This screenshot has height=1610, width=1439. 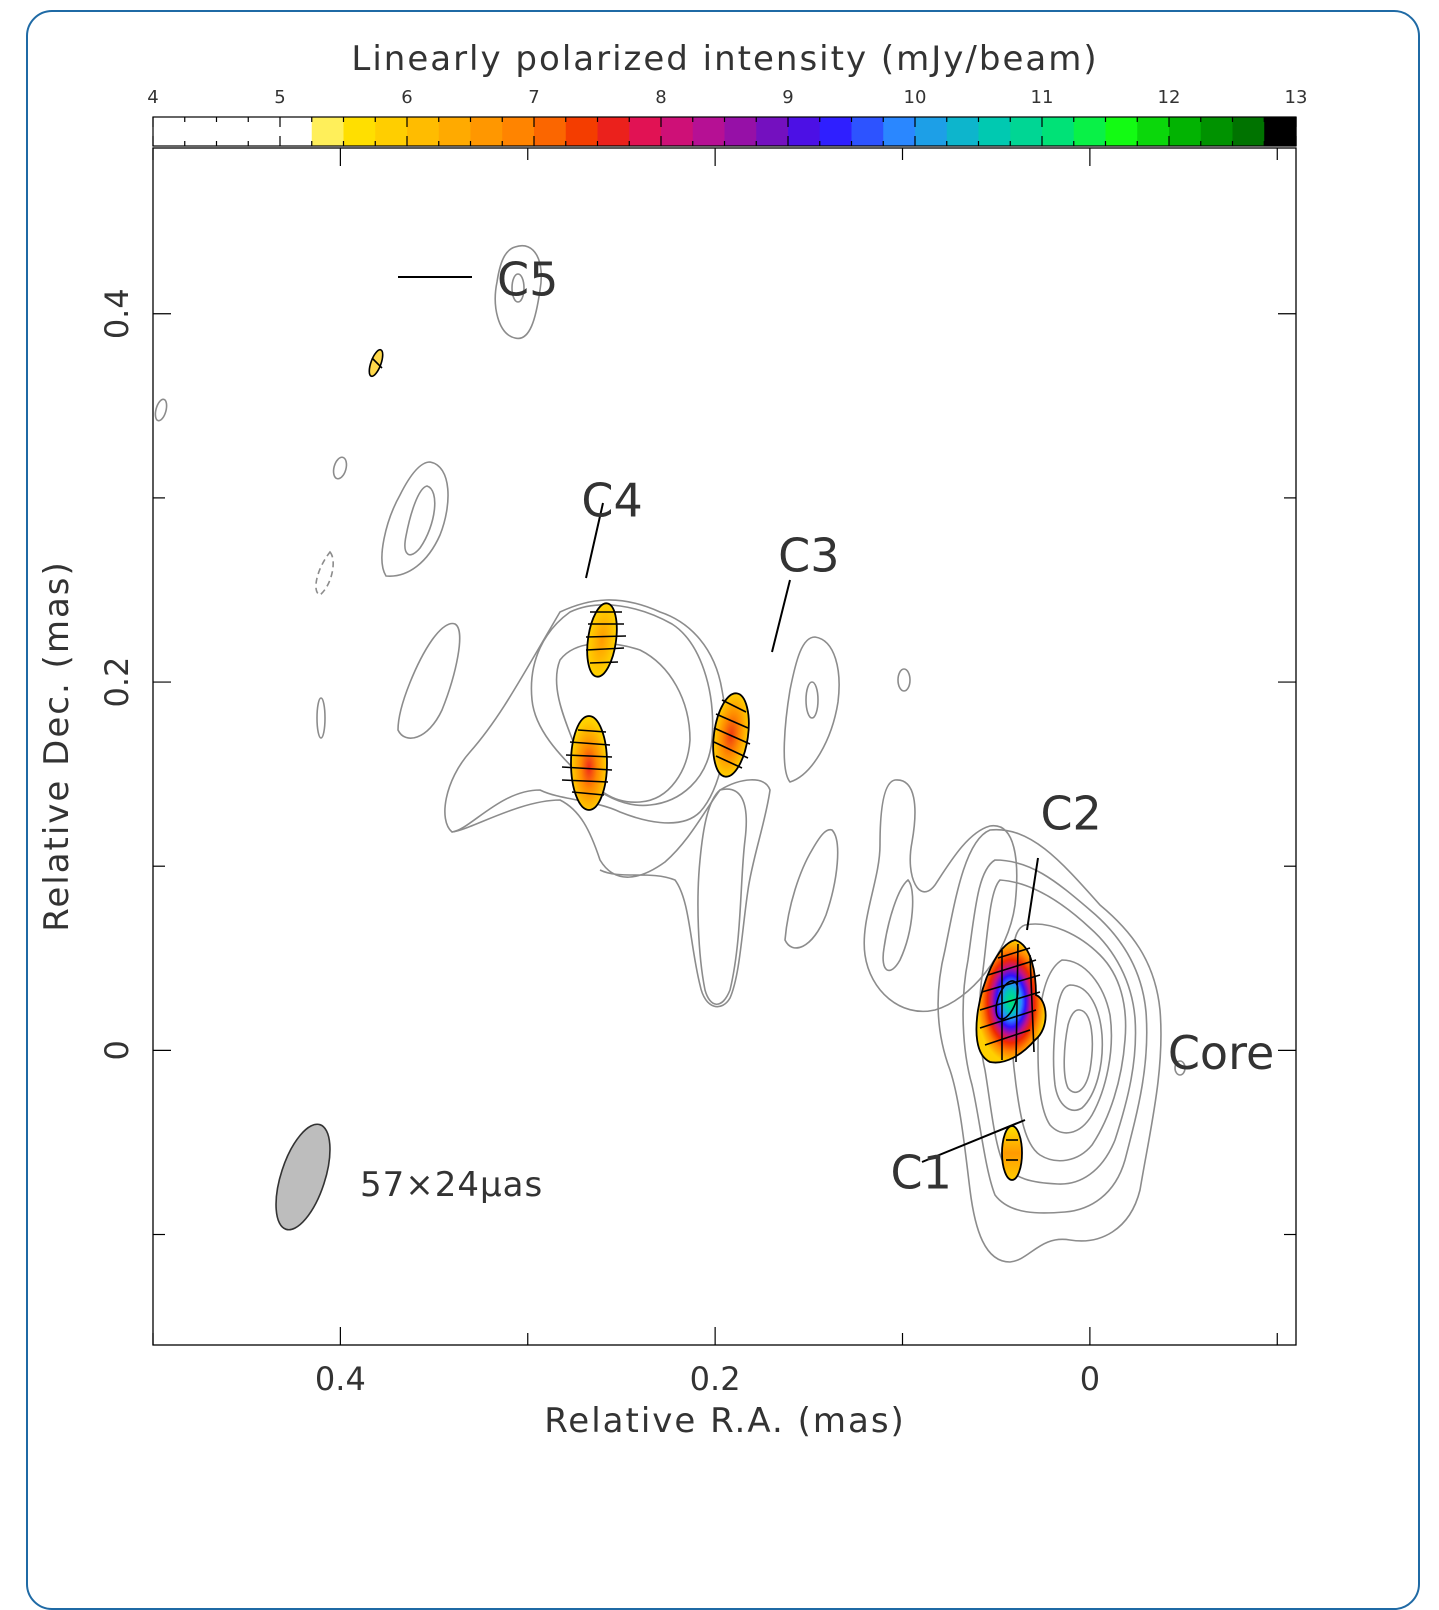 I want to click on x-tick-labels: 0.4 0.2 0, so click(x=707, y=1379).